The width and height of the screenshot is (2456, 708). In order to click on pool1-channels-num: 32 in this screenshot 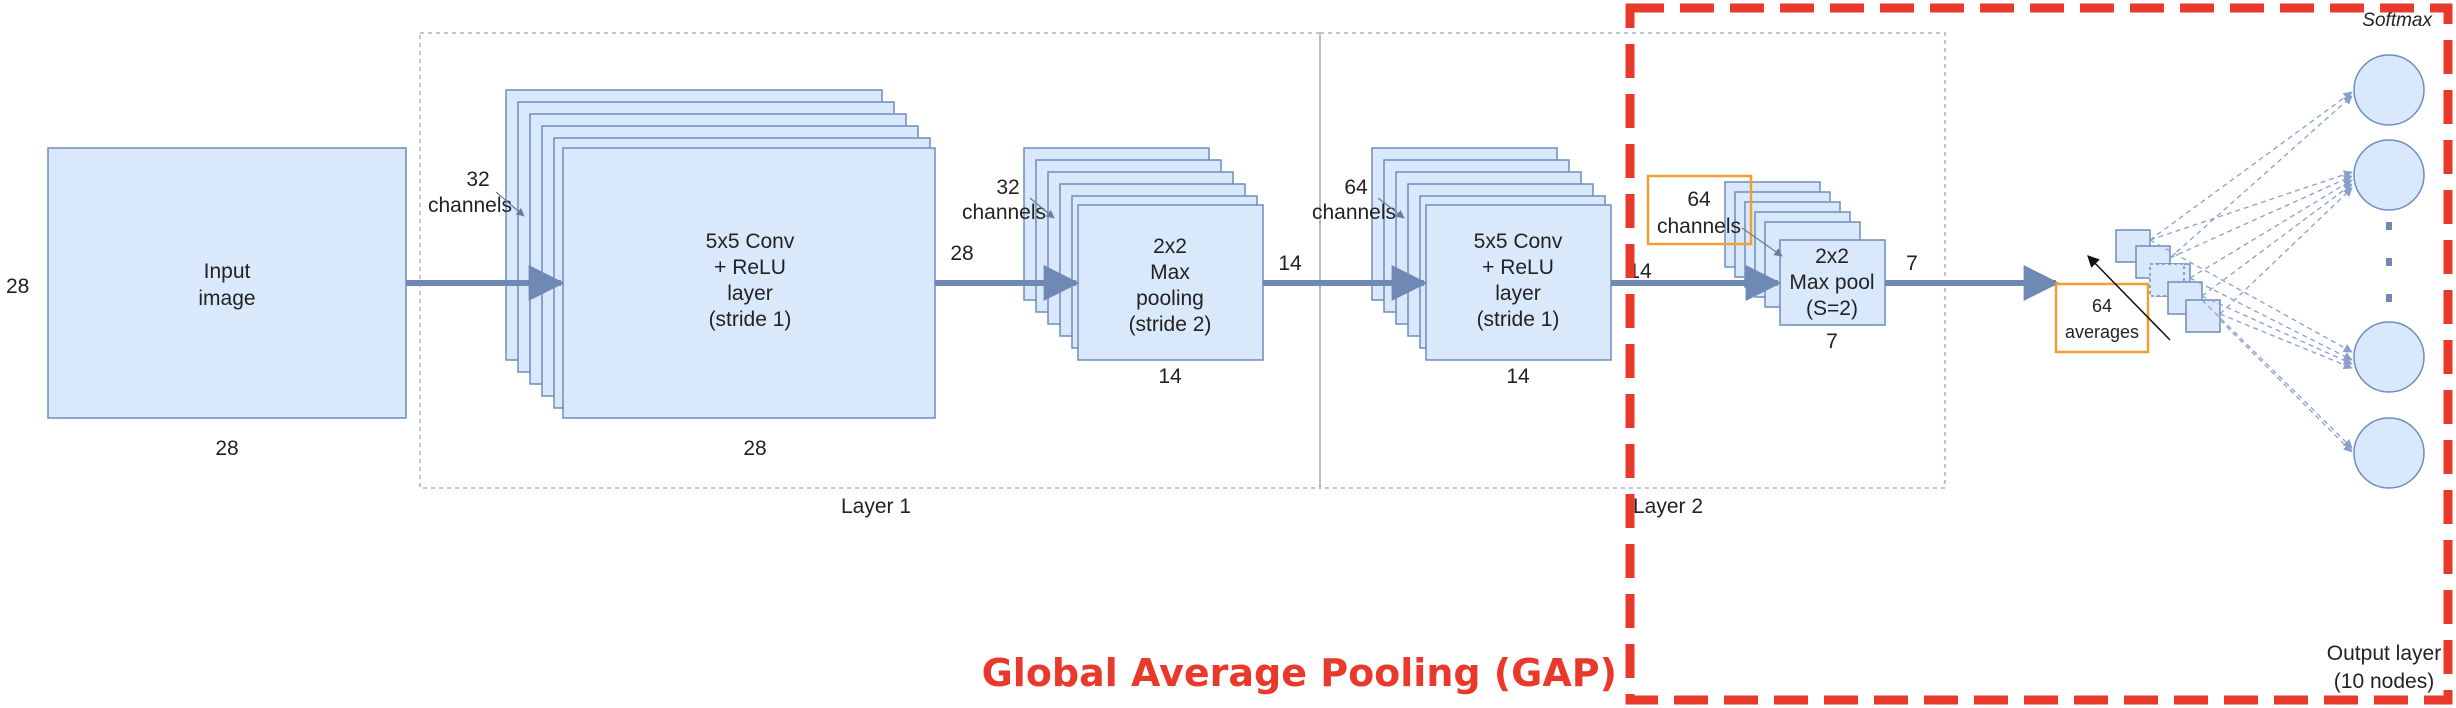, I will do `click(1007, 187)`.